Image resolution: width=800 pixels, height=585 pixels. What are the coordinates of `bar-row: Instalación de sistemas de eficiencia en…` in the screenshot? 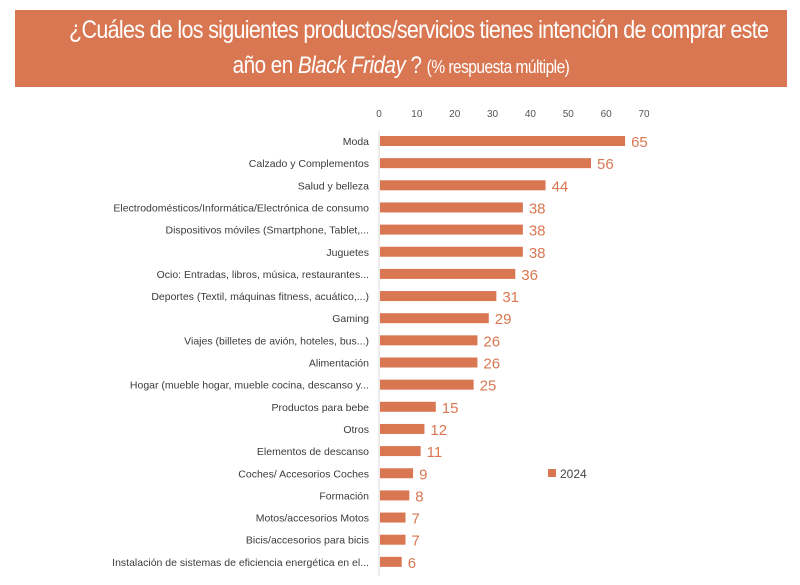 It's located at (264, 563).